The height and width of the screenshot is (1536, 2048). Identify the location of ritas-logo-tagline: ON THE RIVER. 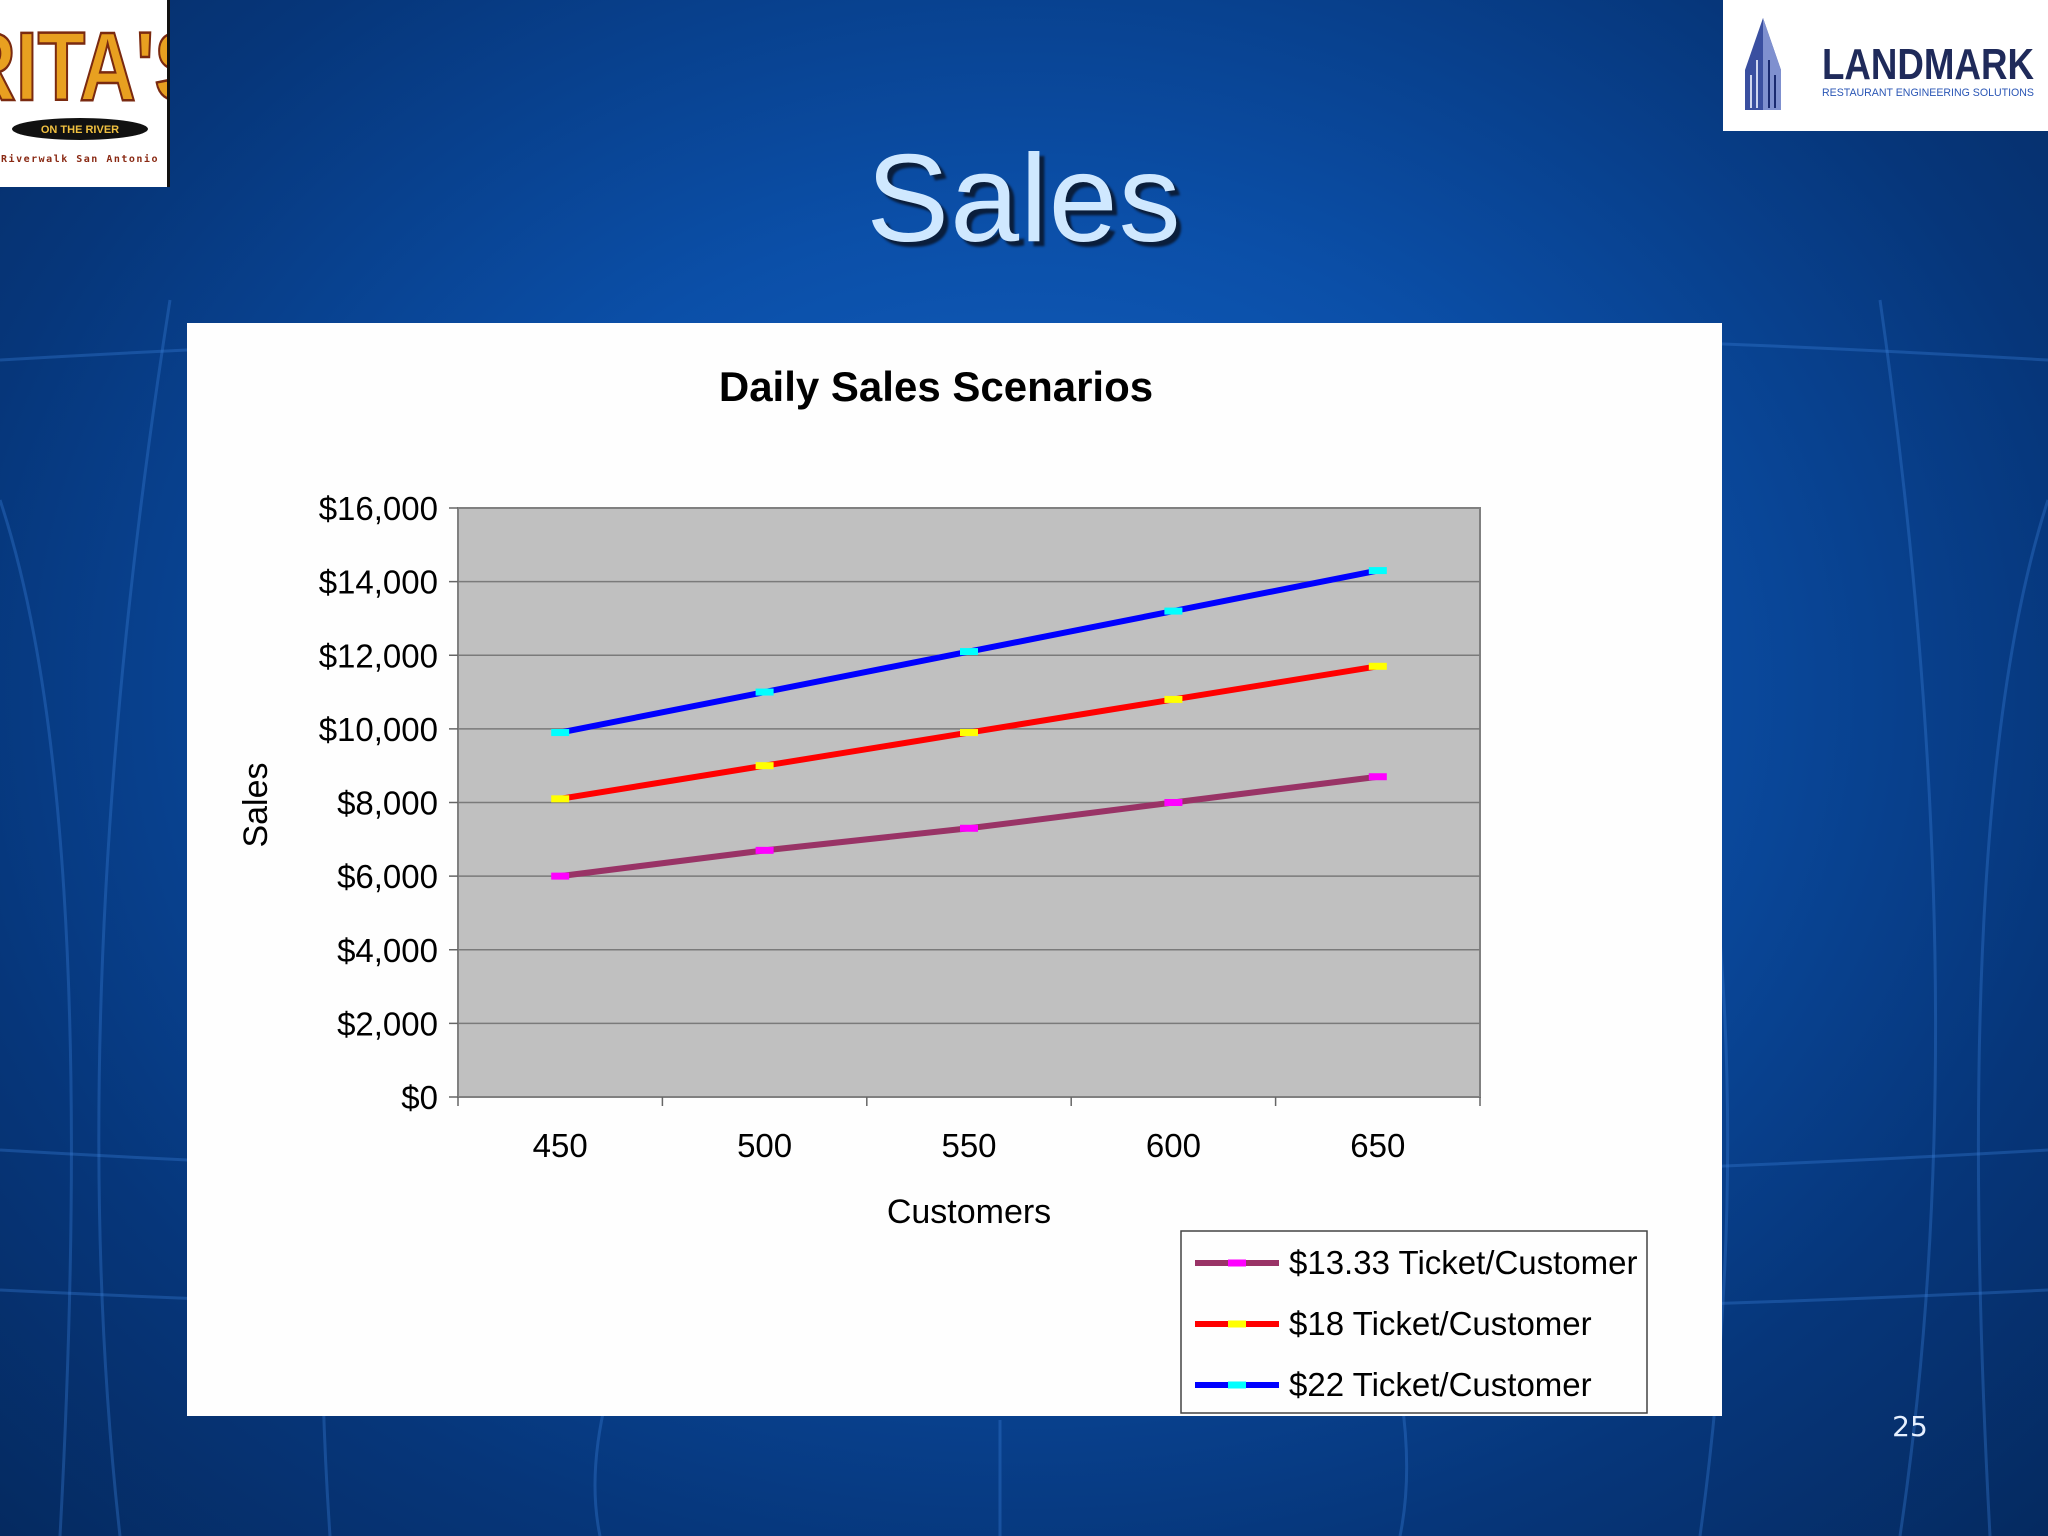
(80, 130).